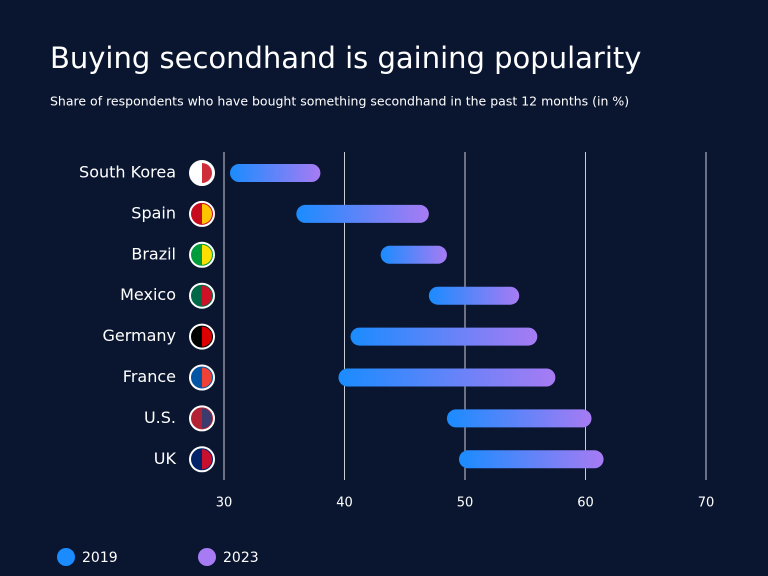 This screenshot has height=576, width=768. What do you see at coordinates (160, 417) in the screenshot?
I see `category-label: U.S.` at bounding box center [160, 417].